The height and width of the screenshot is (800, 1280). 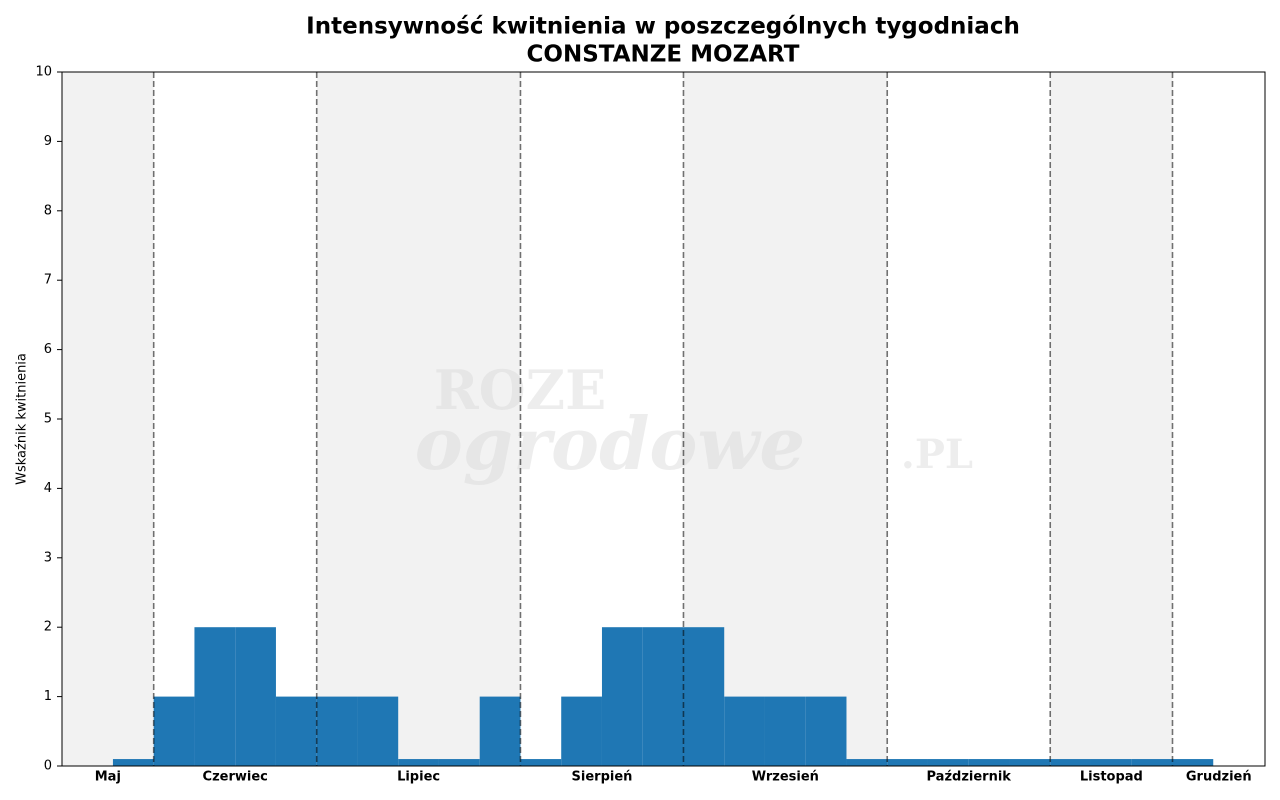 What do you see at coordinates (235, 777) in the screenshot?
I see `month-label: Czerwiec` at bounding box center [235, 777].